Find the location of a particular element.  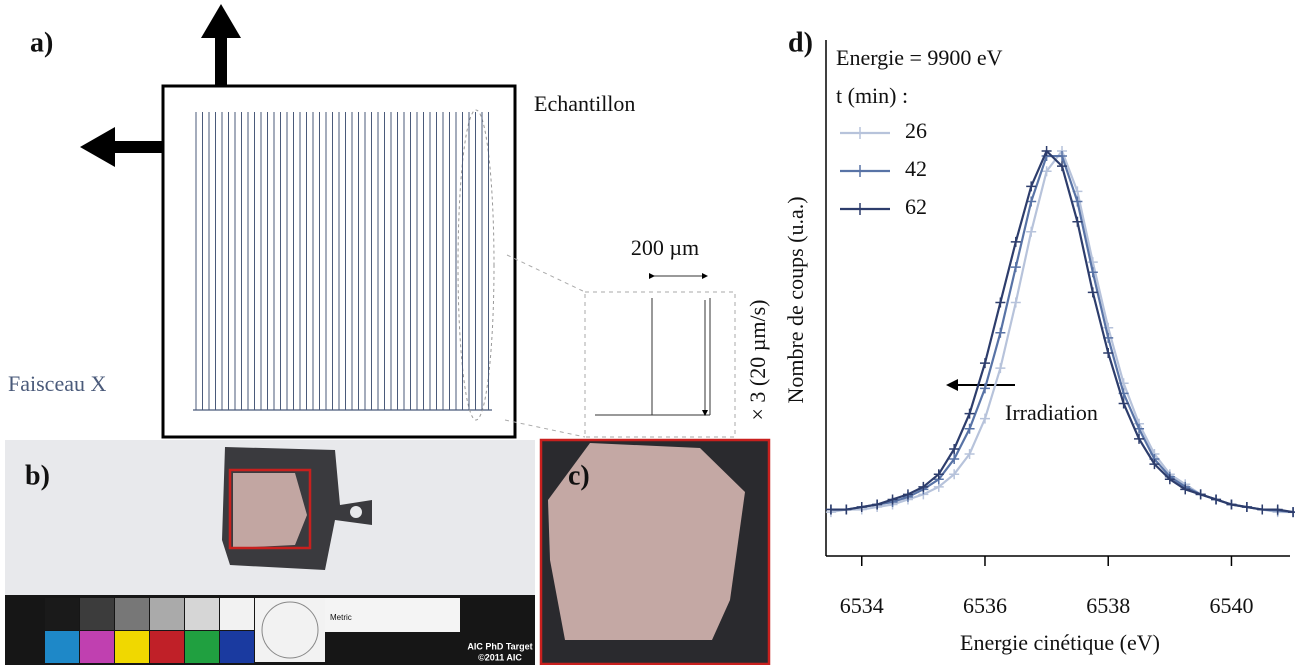

x-tick-label: 6536 is located at coordinates (985, 605).